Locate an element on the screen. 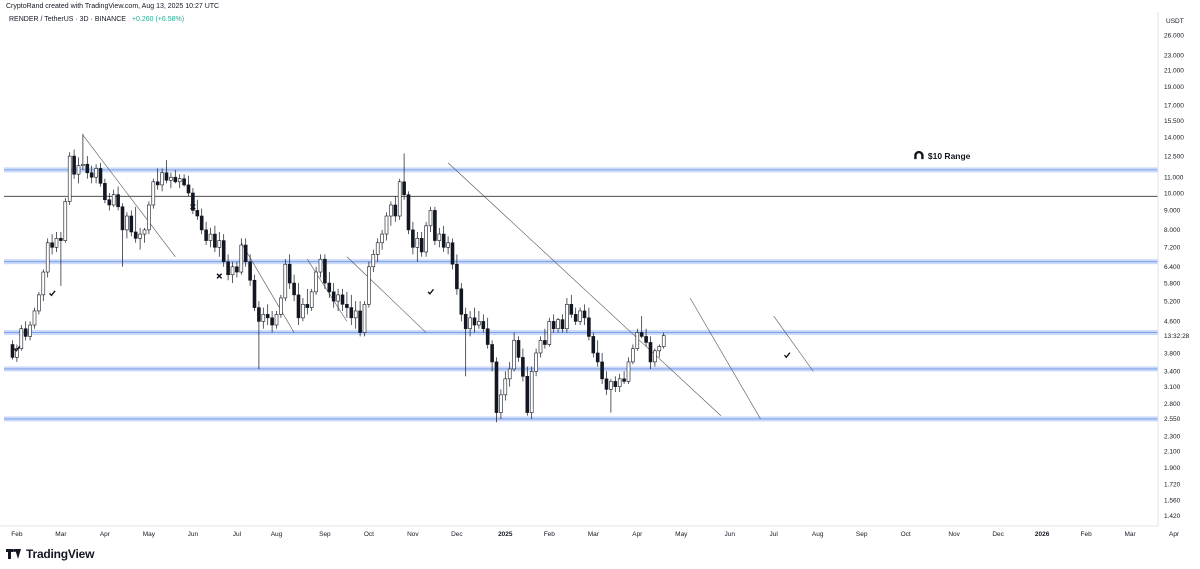  x-tick-label: Feb is located at coordinates (1086, 534).